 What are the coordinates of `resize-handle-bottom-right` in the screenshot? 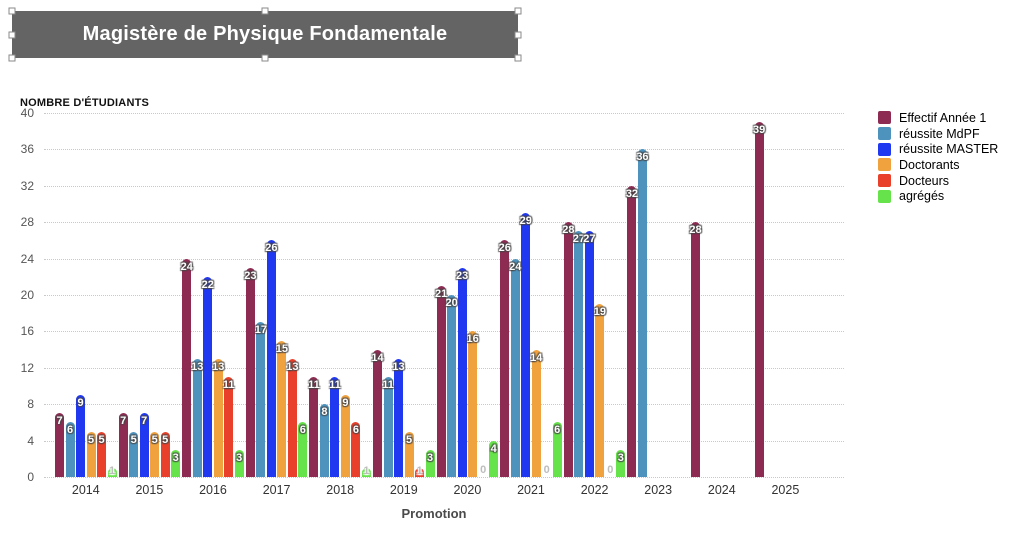 It's located at (518, 58).